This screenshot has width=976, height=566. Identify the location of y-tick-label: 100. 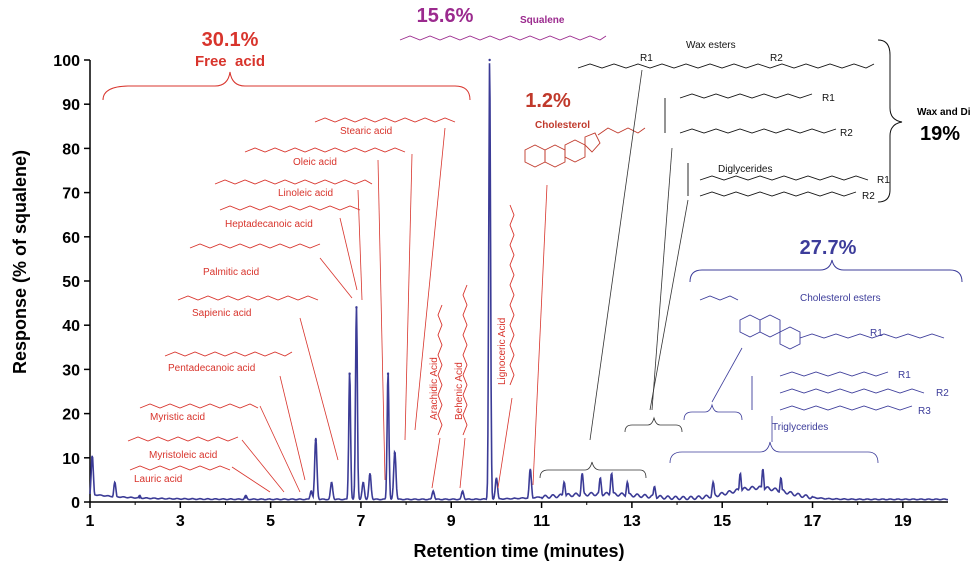
(66, 61).